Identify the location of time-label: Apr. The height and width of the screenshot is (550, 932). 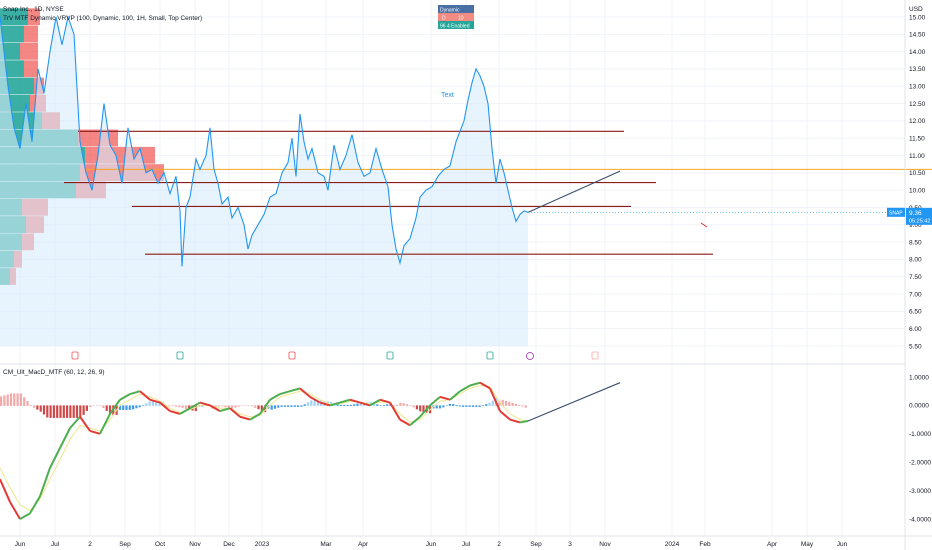
(363, 544).